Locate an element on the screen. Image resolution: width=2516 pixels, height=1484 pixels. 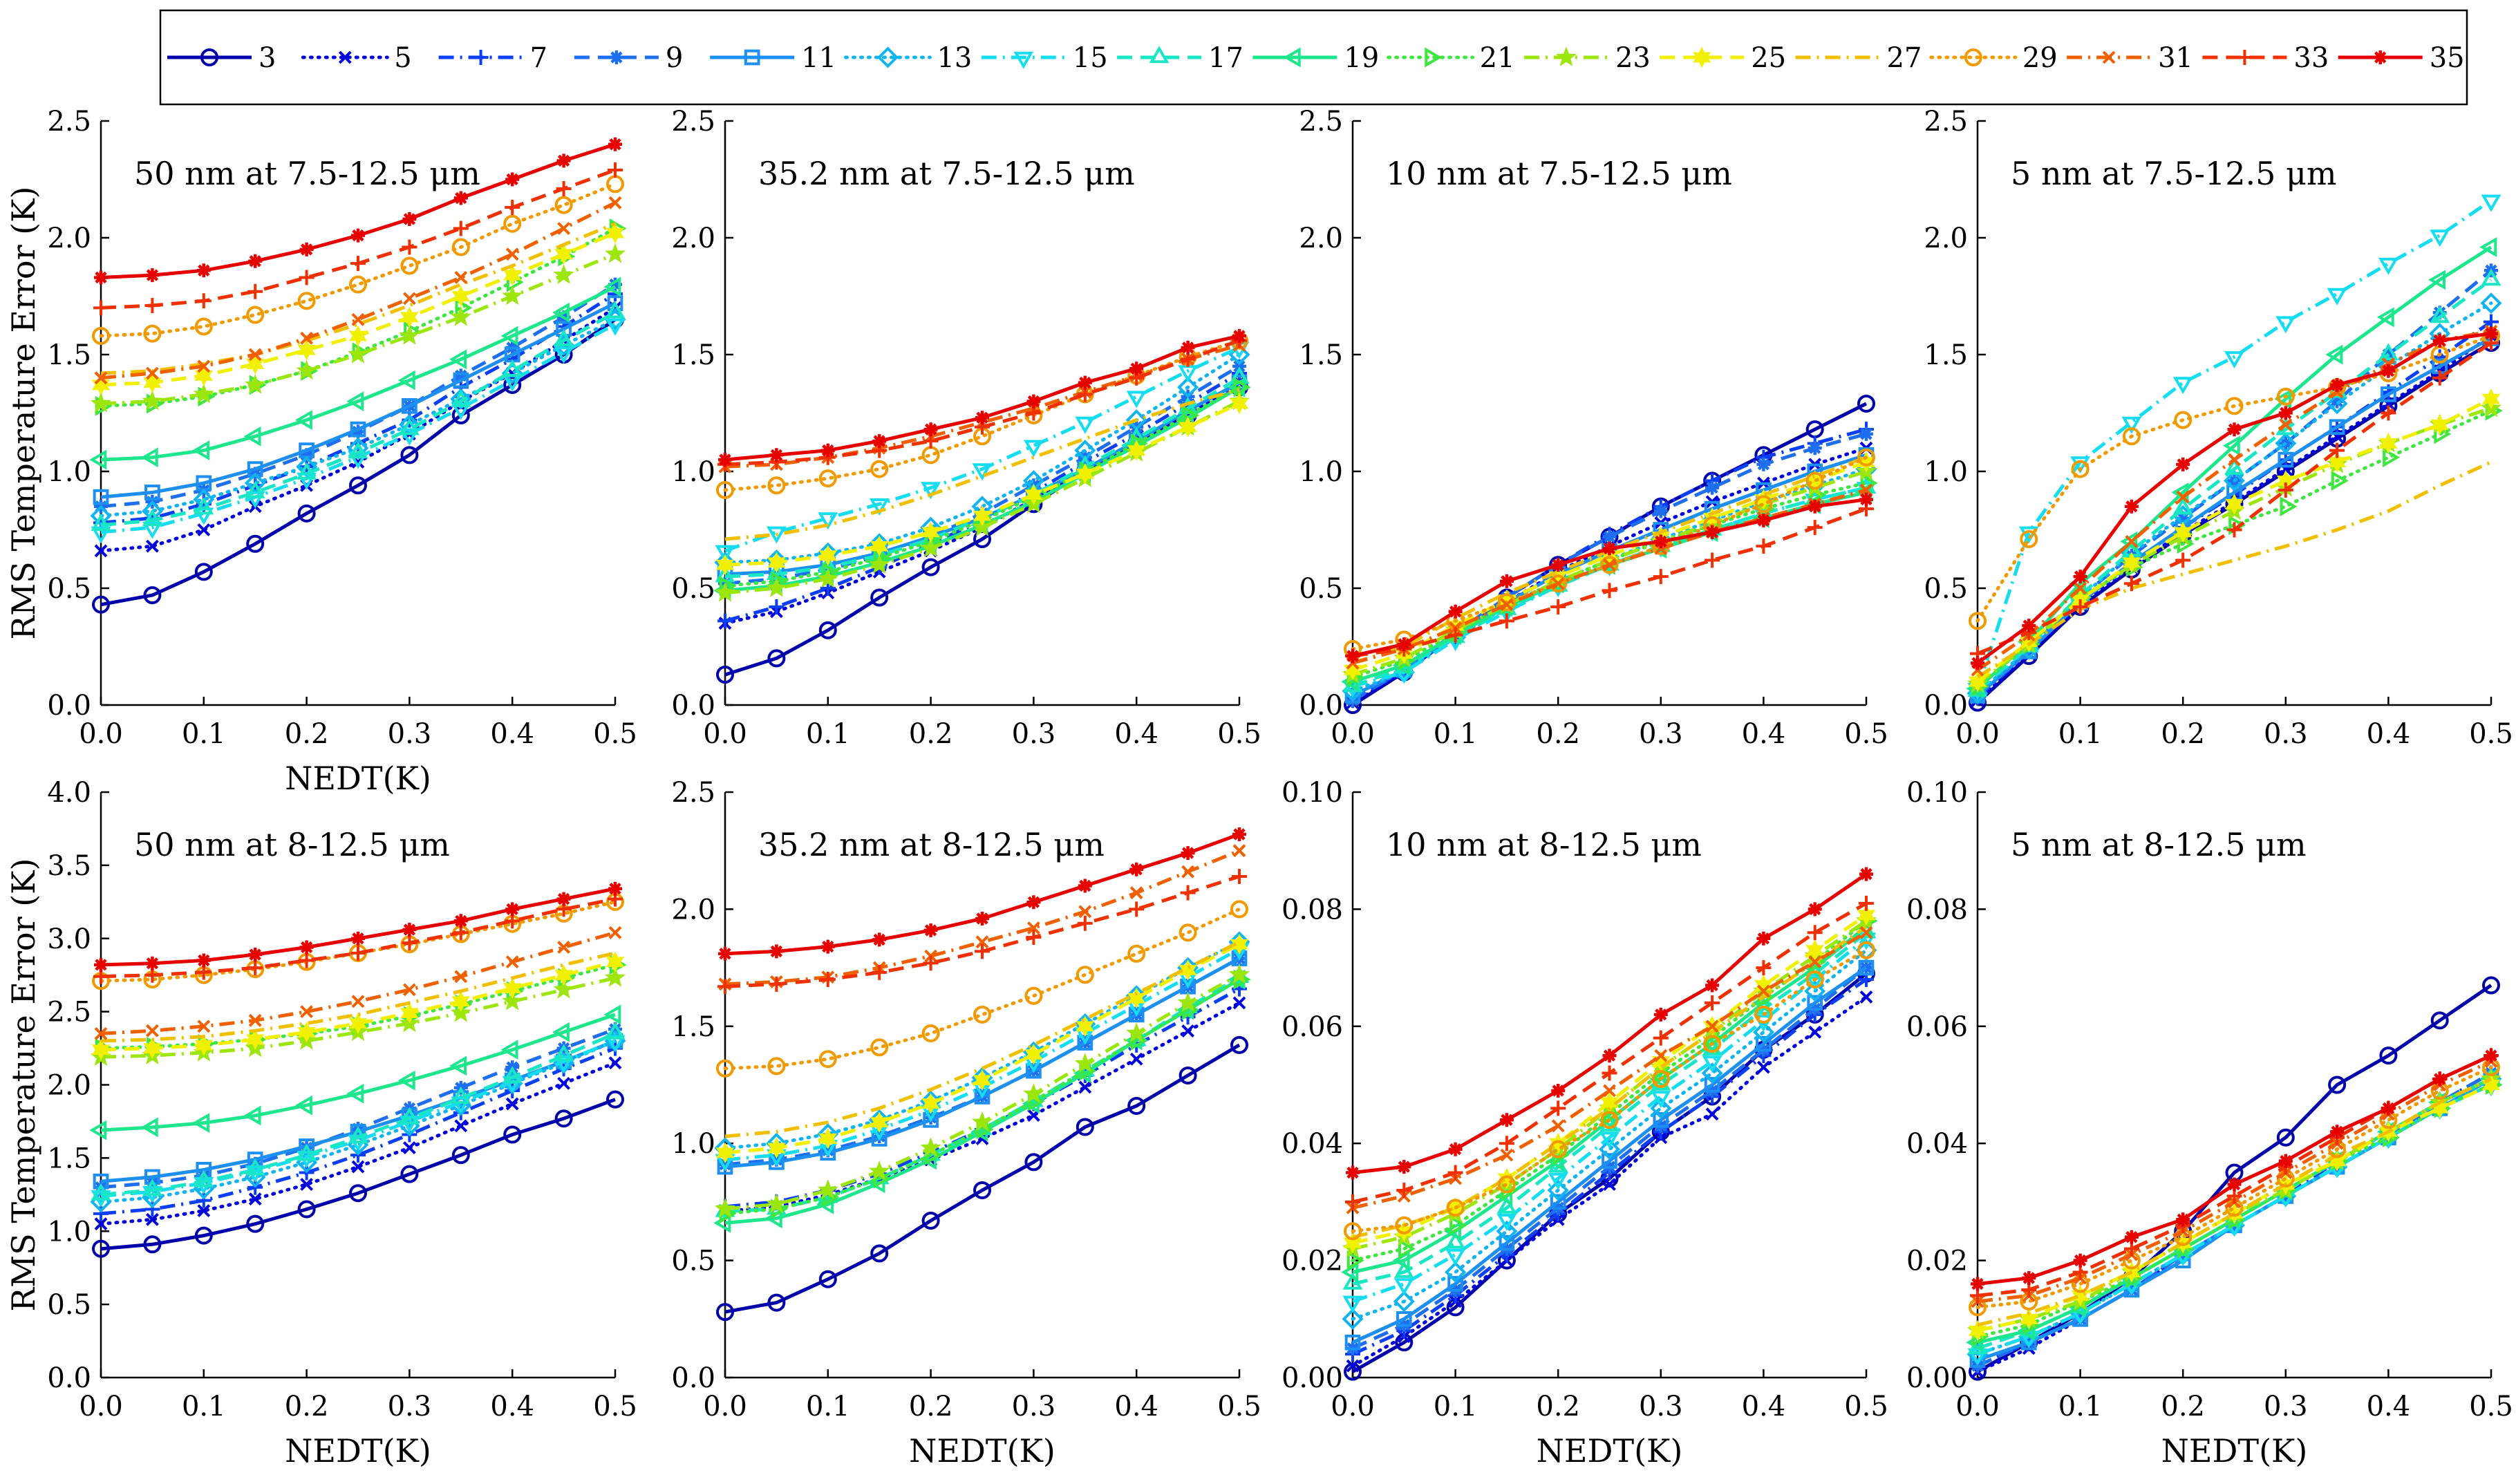
y-tick-label: 0.0 is located at coordinates (693, 1378).